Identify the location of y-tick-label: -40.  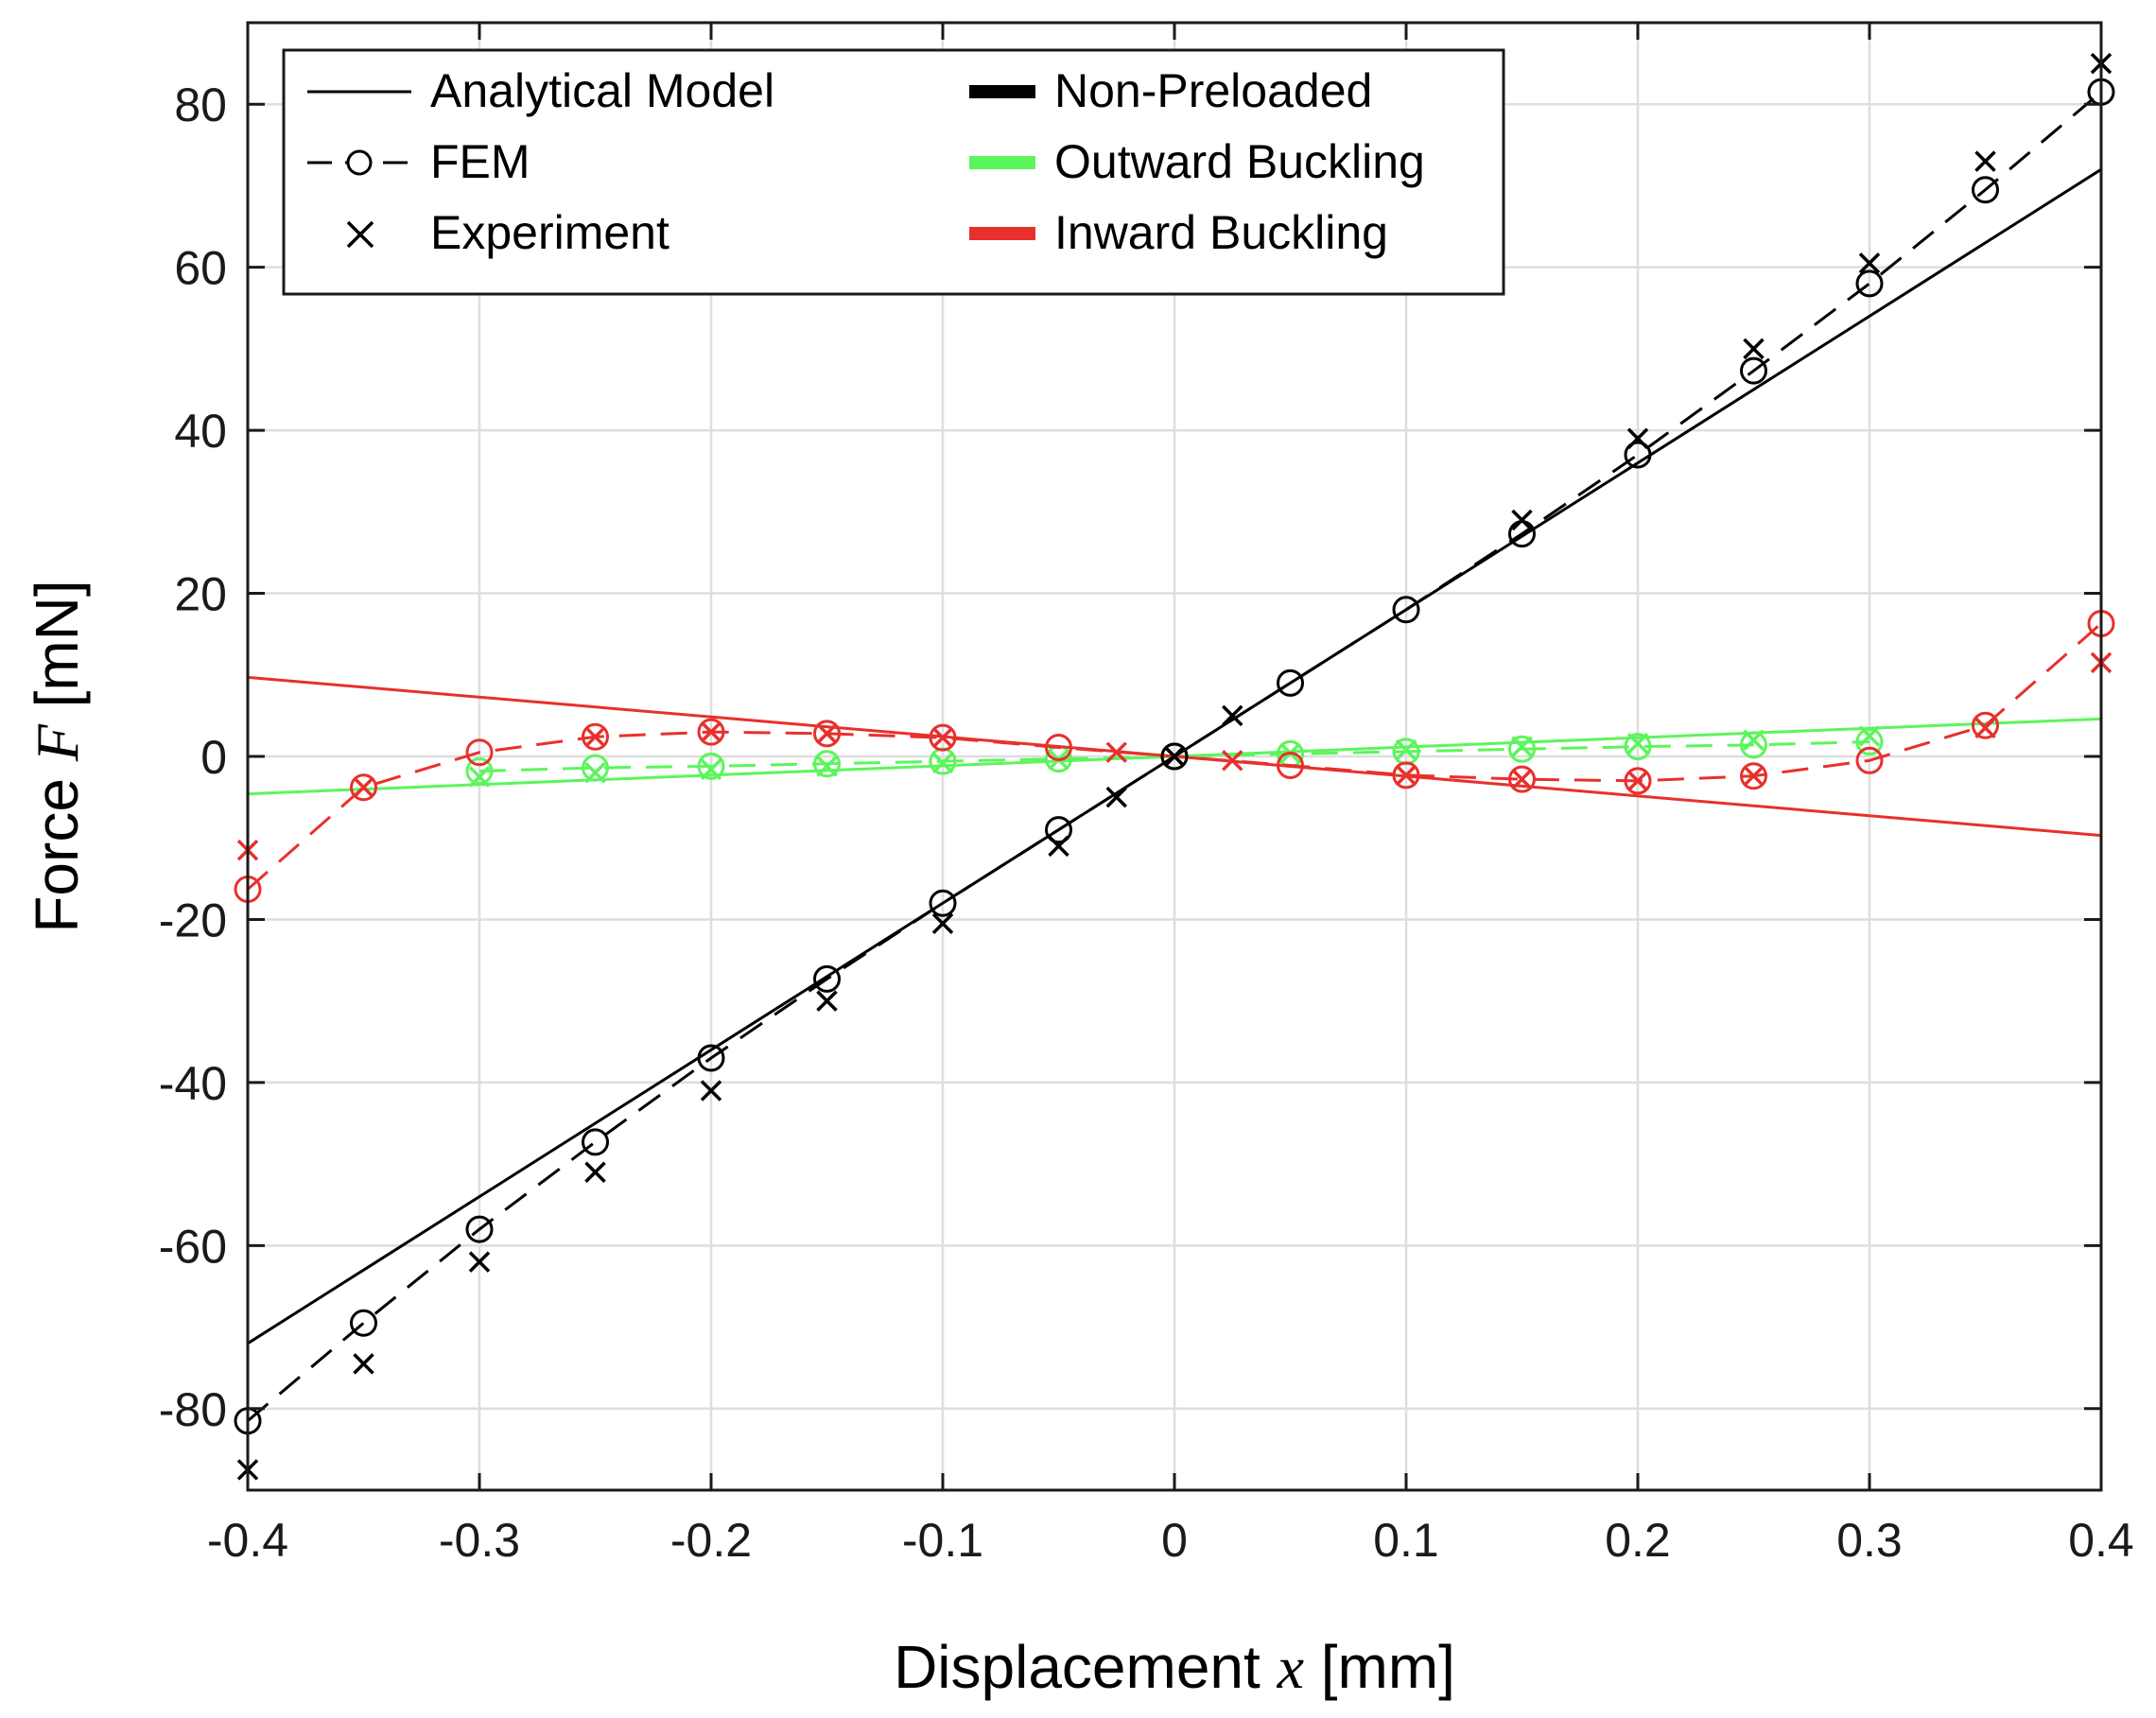
(193, 1084).